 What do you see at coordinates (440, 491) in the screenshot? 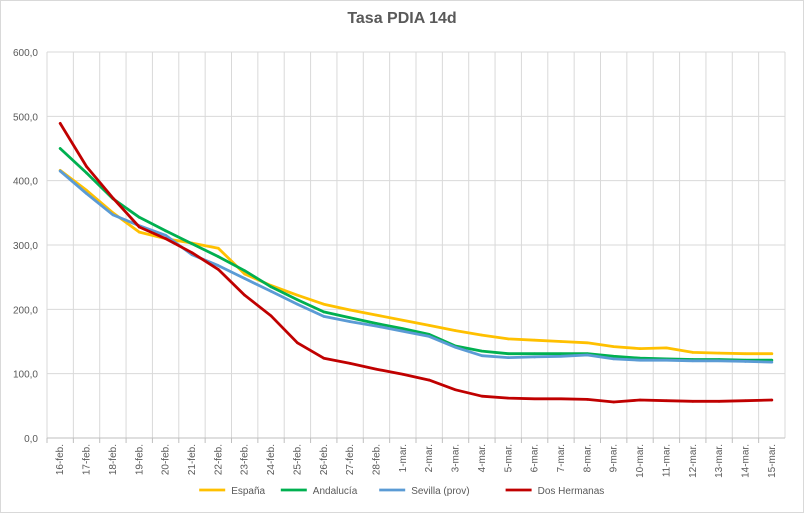
I see `legend-label: Sevilla (prov)` at bounding box center [440, 491].